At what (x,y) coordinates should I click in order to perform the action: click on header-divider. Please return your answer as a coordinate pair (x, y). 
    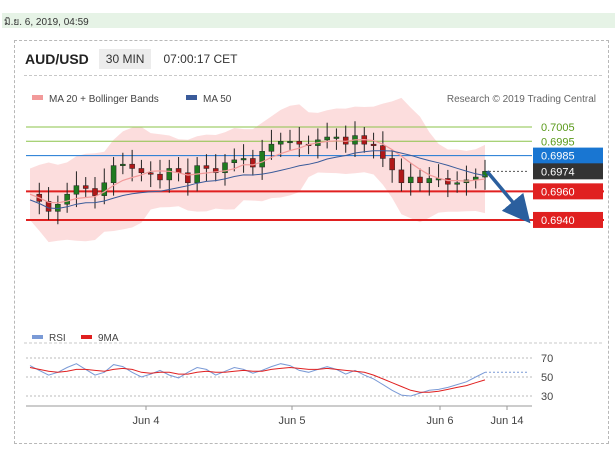
    Looking at the image, I should click on (313, 75).